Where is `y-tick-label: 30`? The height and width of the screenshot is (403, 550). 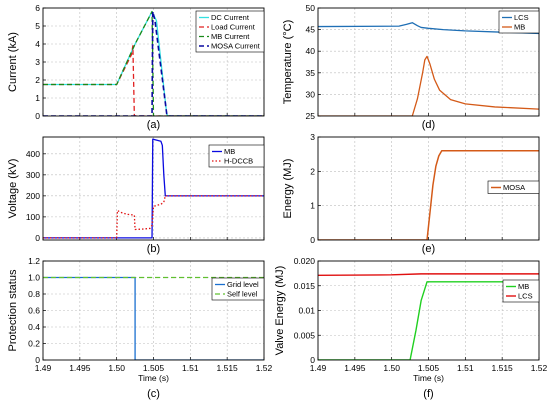
y-tick-label: 30 is located at coordinates (311, 94).